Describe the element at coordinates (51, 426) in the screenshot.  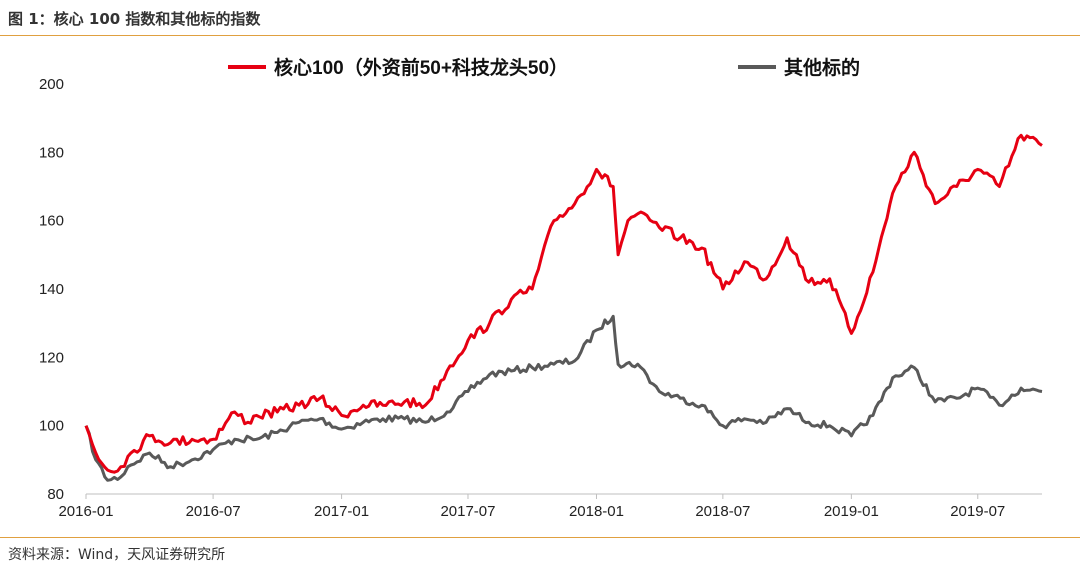
I see `y-tick-label: 100` at that location.